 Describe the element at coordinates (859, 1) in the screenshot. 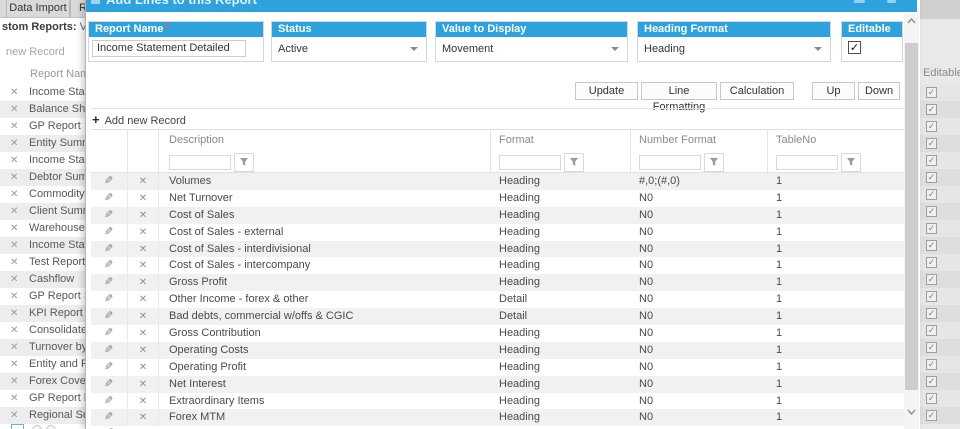

I see `gear-icon` at that location.